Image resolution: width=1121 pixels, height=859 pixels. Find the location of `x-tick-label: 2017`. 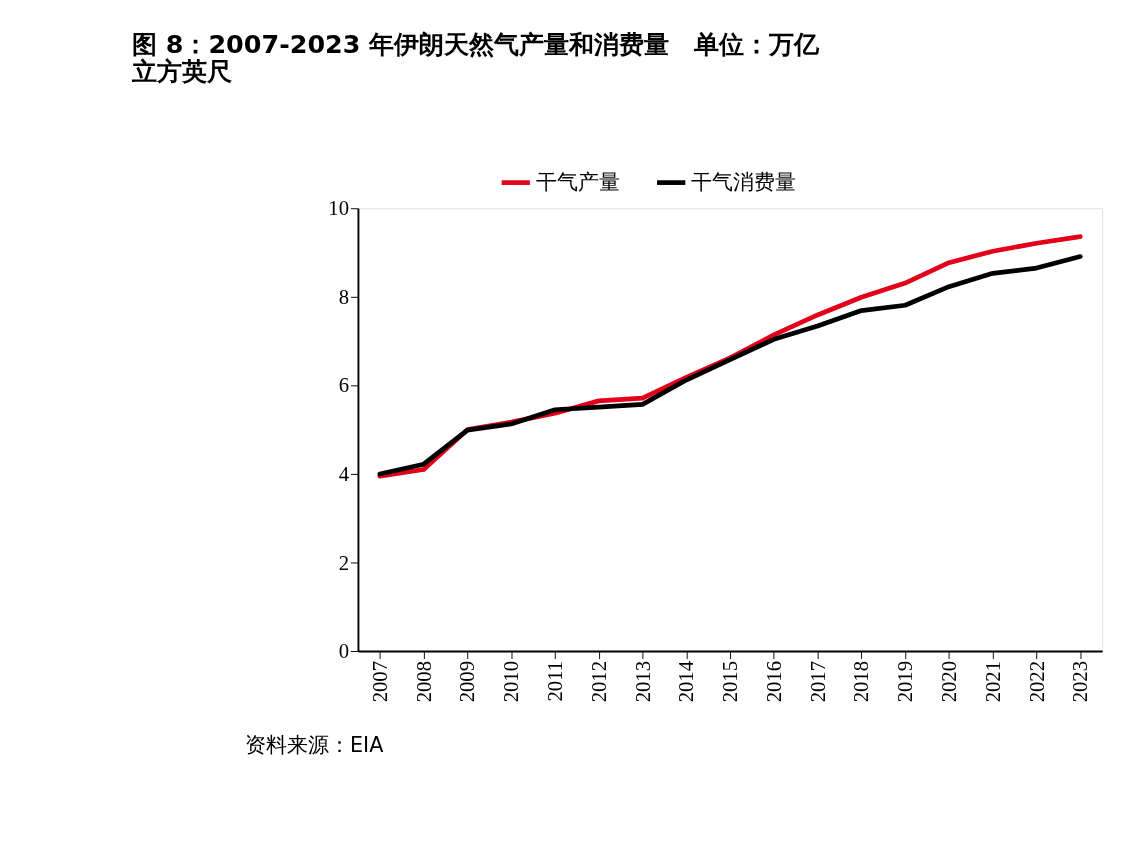

x-tick-label: 2017 is located at coordinates (817, 681).